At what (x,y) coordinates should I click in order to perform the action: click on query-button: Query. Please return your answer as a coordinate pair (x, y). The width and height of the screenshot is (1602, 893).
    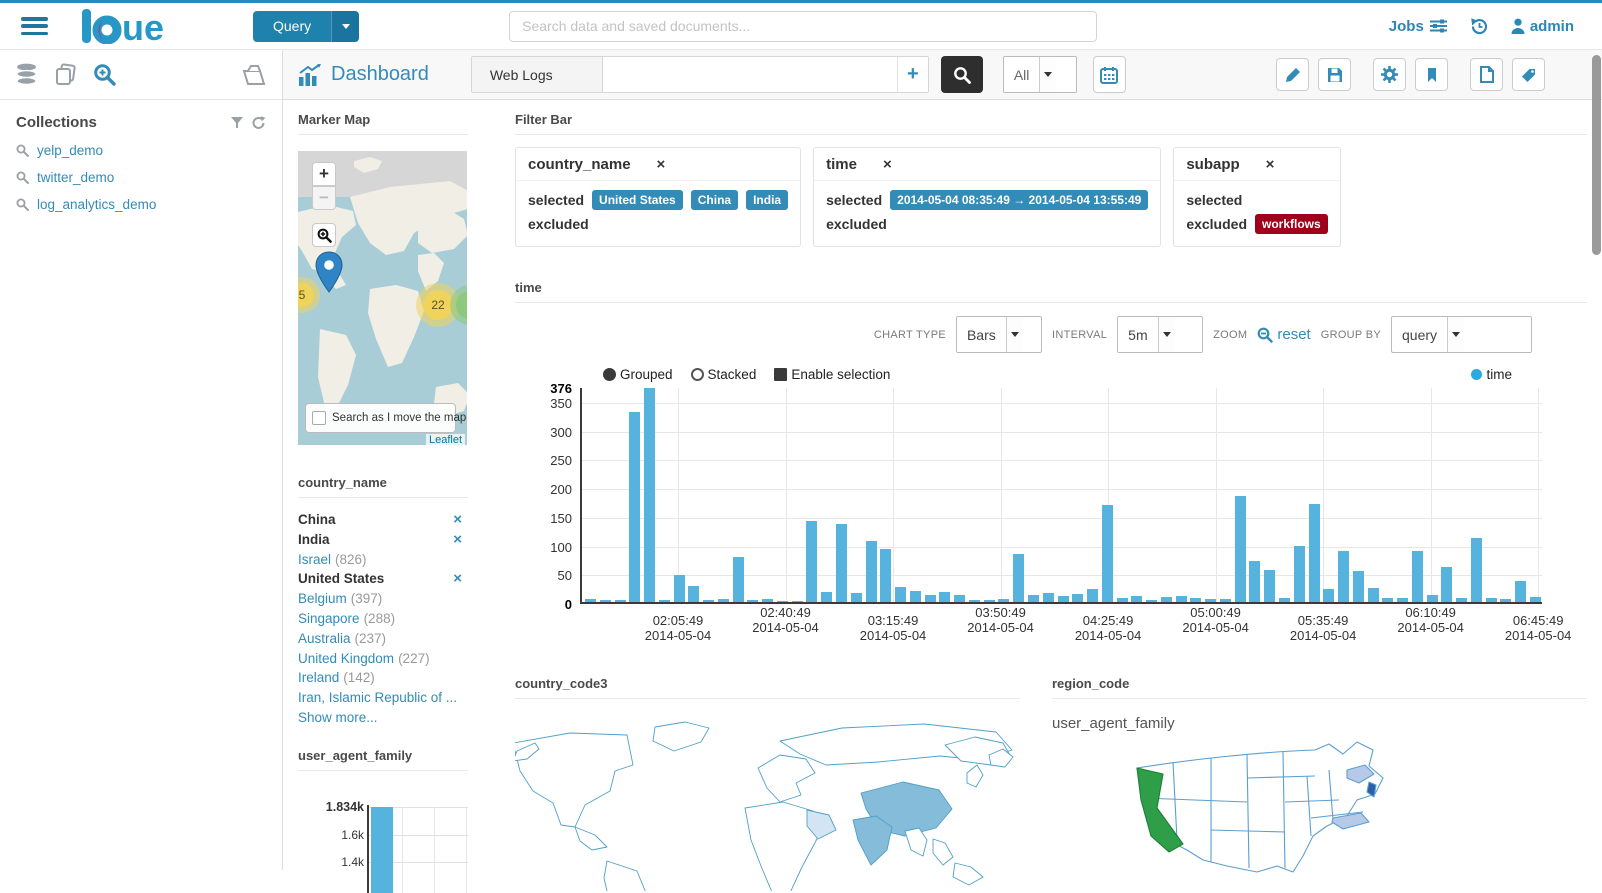
    Looking at the image, I should click on (306, 26).